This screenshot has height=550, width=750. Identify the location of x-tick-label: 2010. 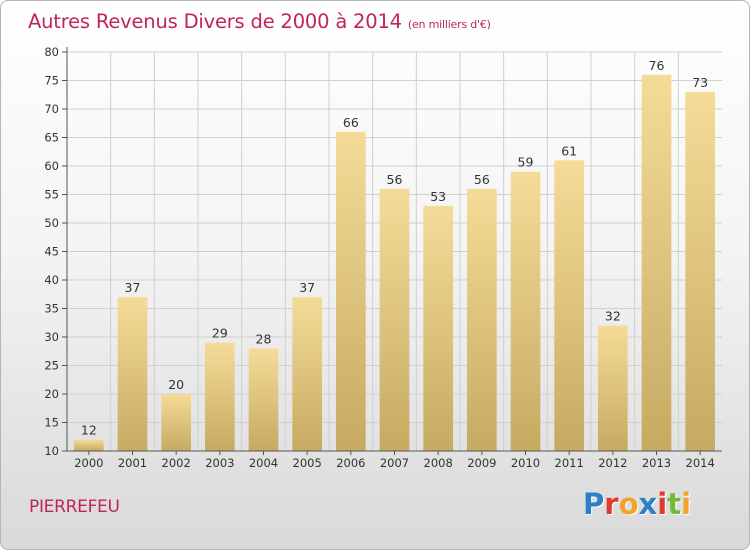
(525, 463).